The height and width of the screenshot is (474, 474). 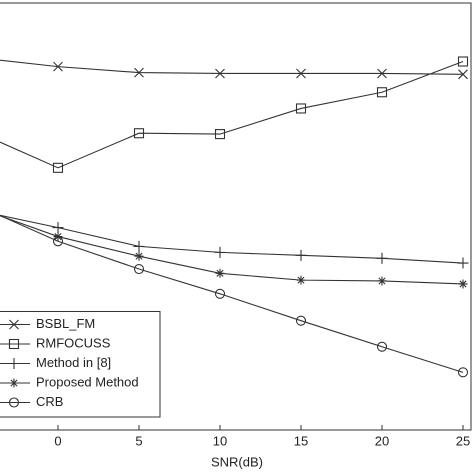 What do you see at coordinates (65, 323) in the screenshot?
I see `legend-label: BSBL_FM` at bounding box center [65, 323].